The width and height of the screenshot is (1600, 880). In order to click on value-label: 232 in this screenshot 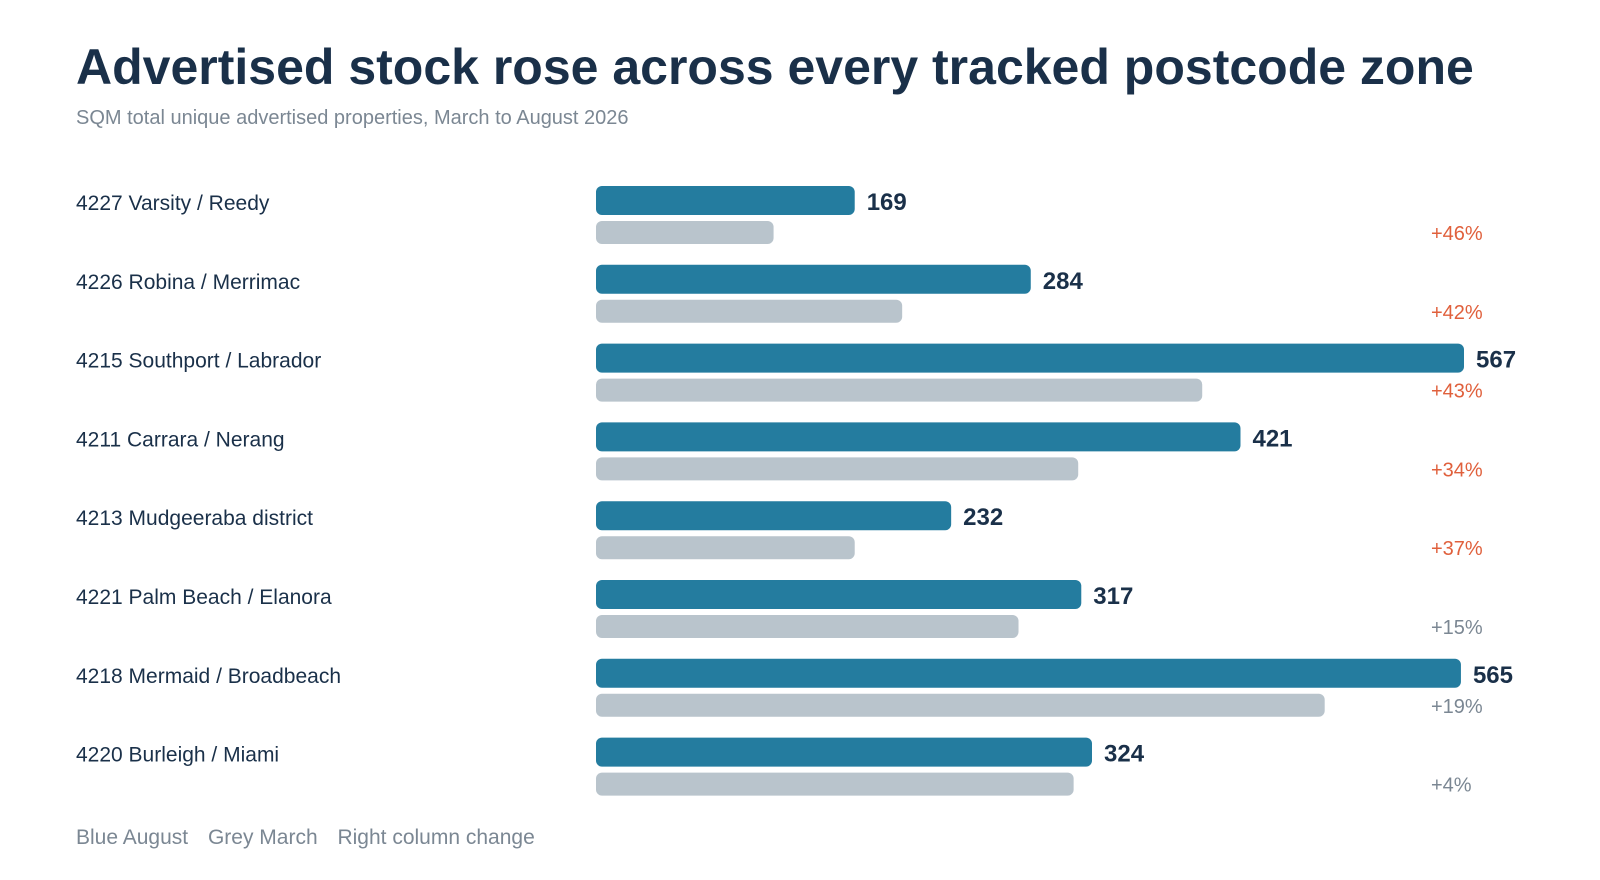, I will do `click(983, 517)`.